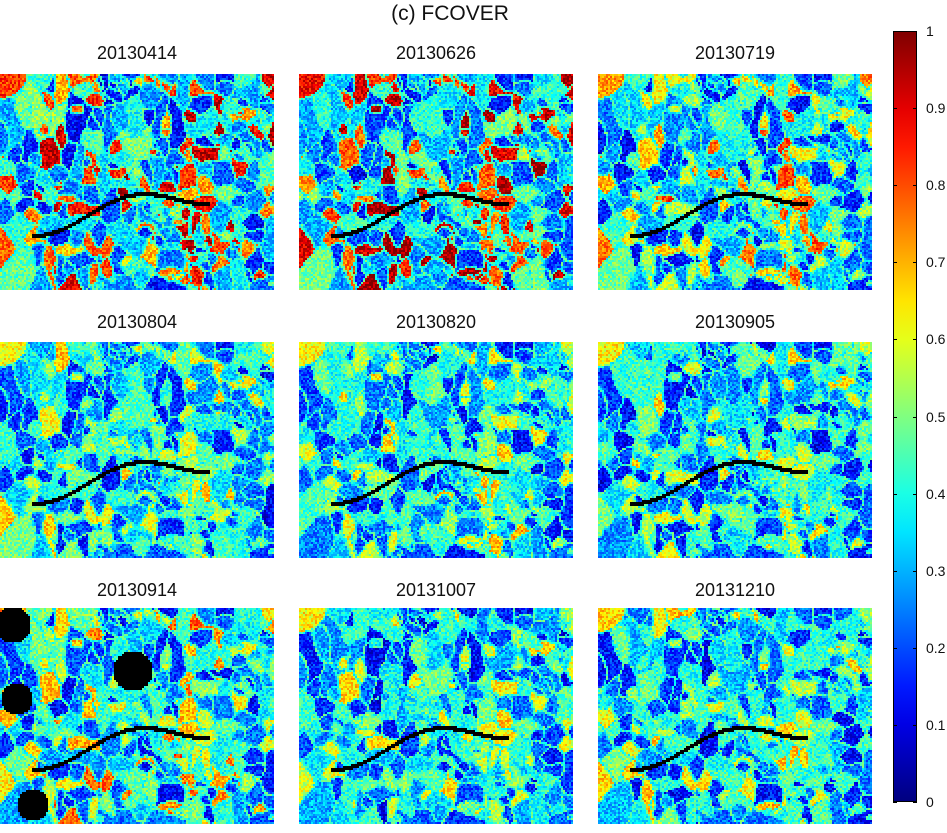 The height and width of the screenshot is (833, 947). What do you see at coordinates (137, 590) in the screenshot?
I see `panel-title: 20130914` at bounding box center [137, 590].